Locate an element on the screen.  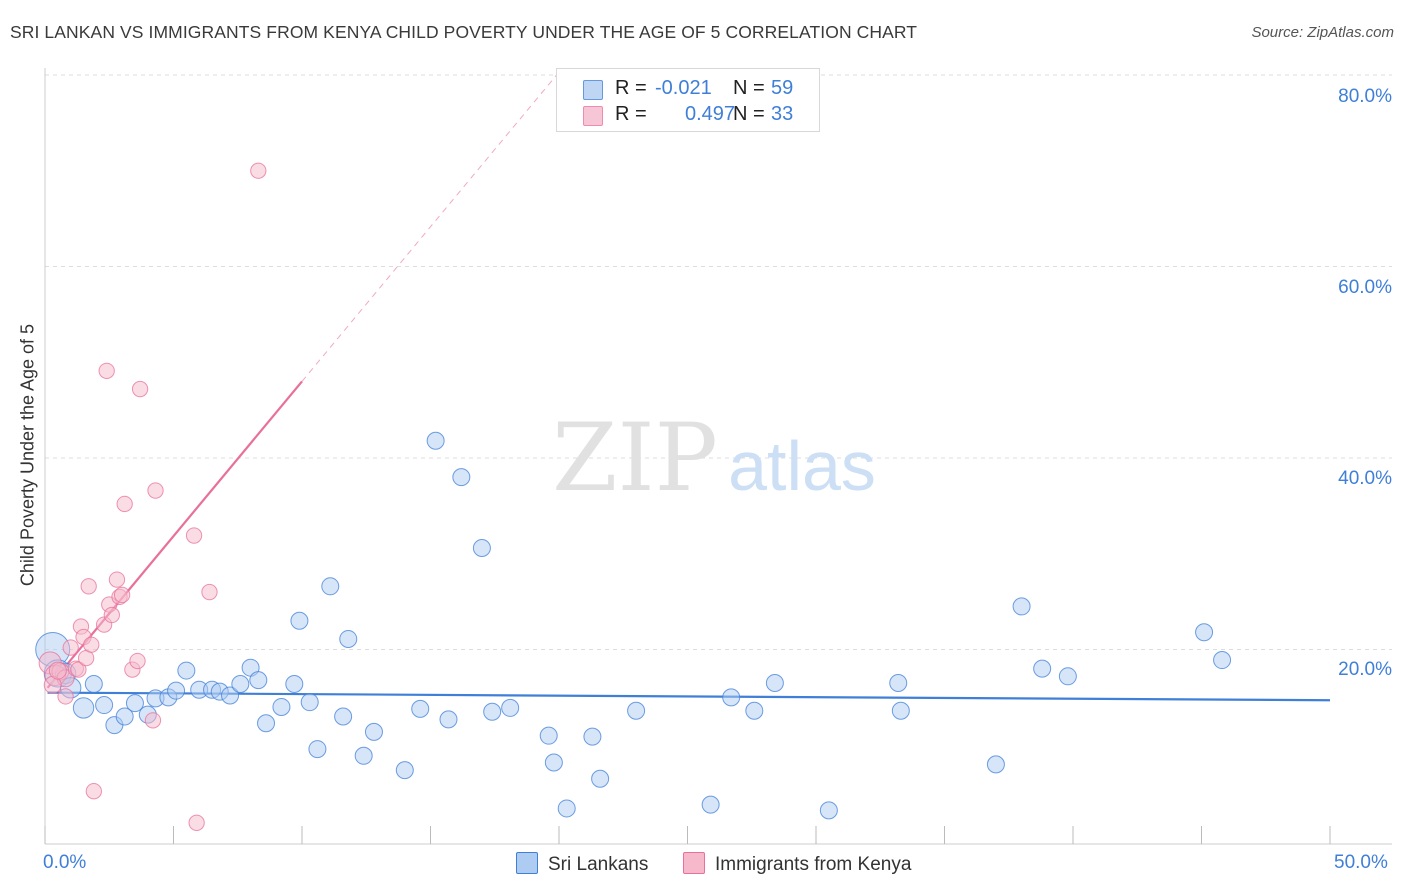
bottom-legend-label: Immigrants from Kenya is located at coordinates (813, 864).